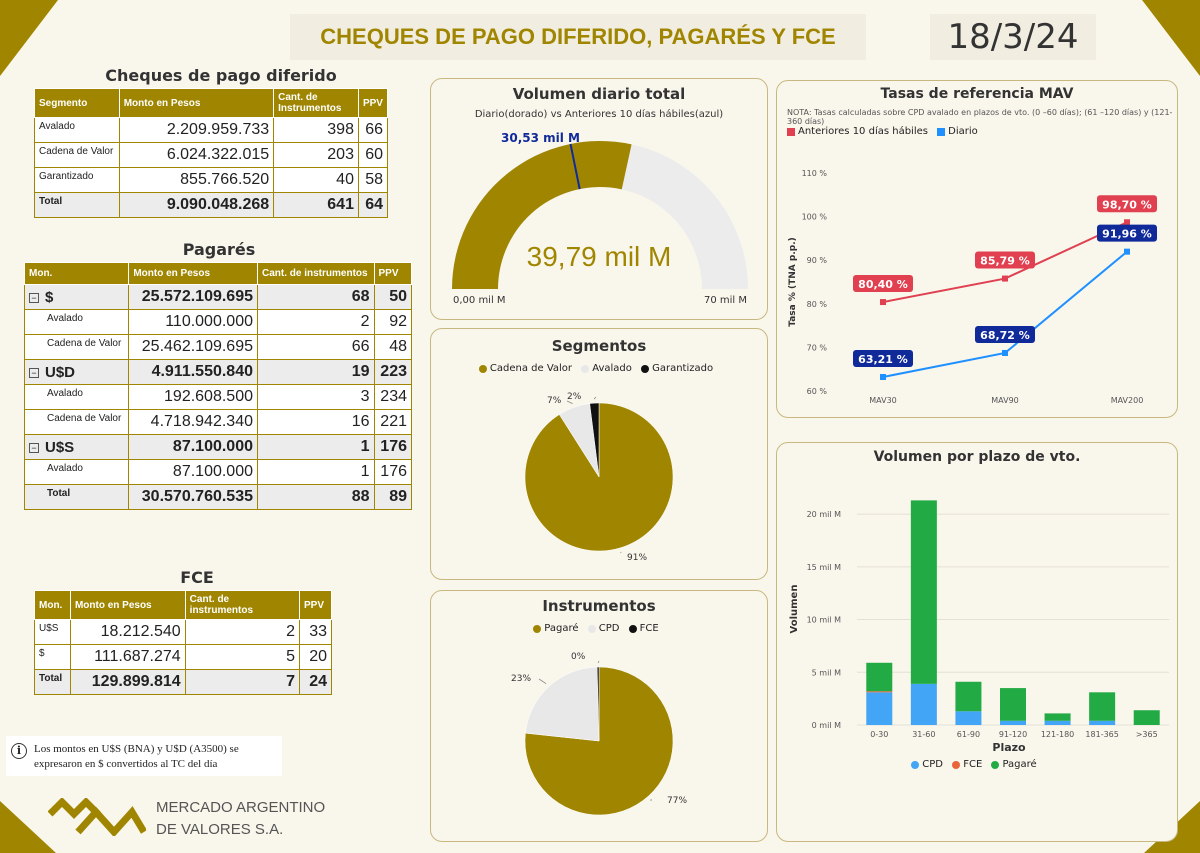 This screenshot has width=1200, height=853. I want to click on table-row: U$S 18.212.540 2 33, so click(183, 632).